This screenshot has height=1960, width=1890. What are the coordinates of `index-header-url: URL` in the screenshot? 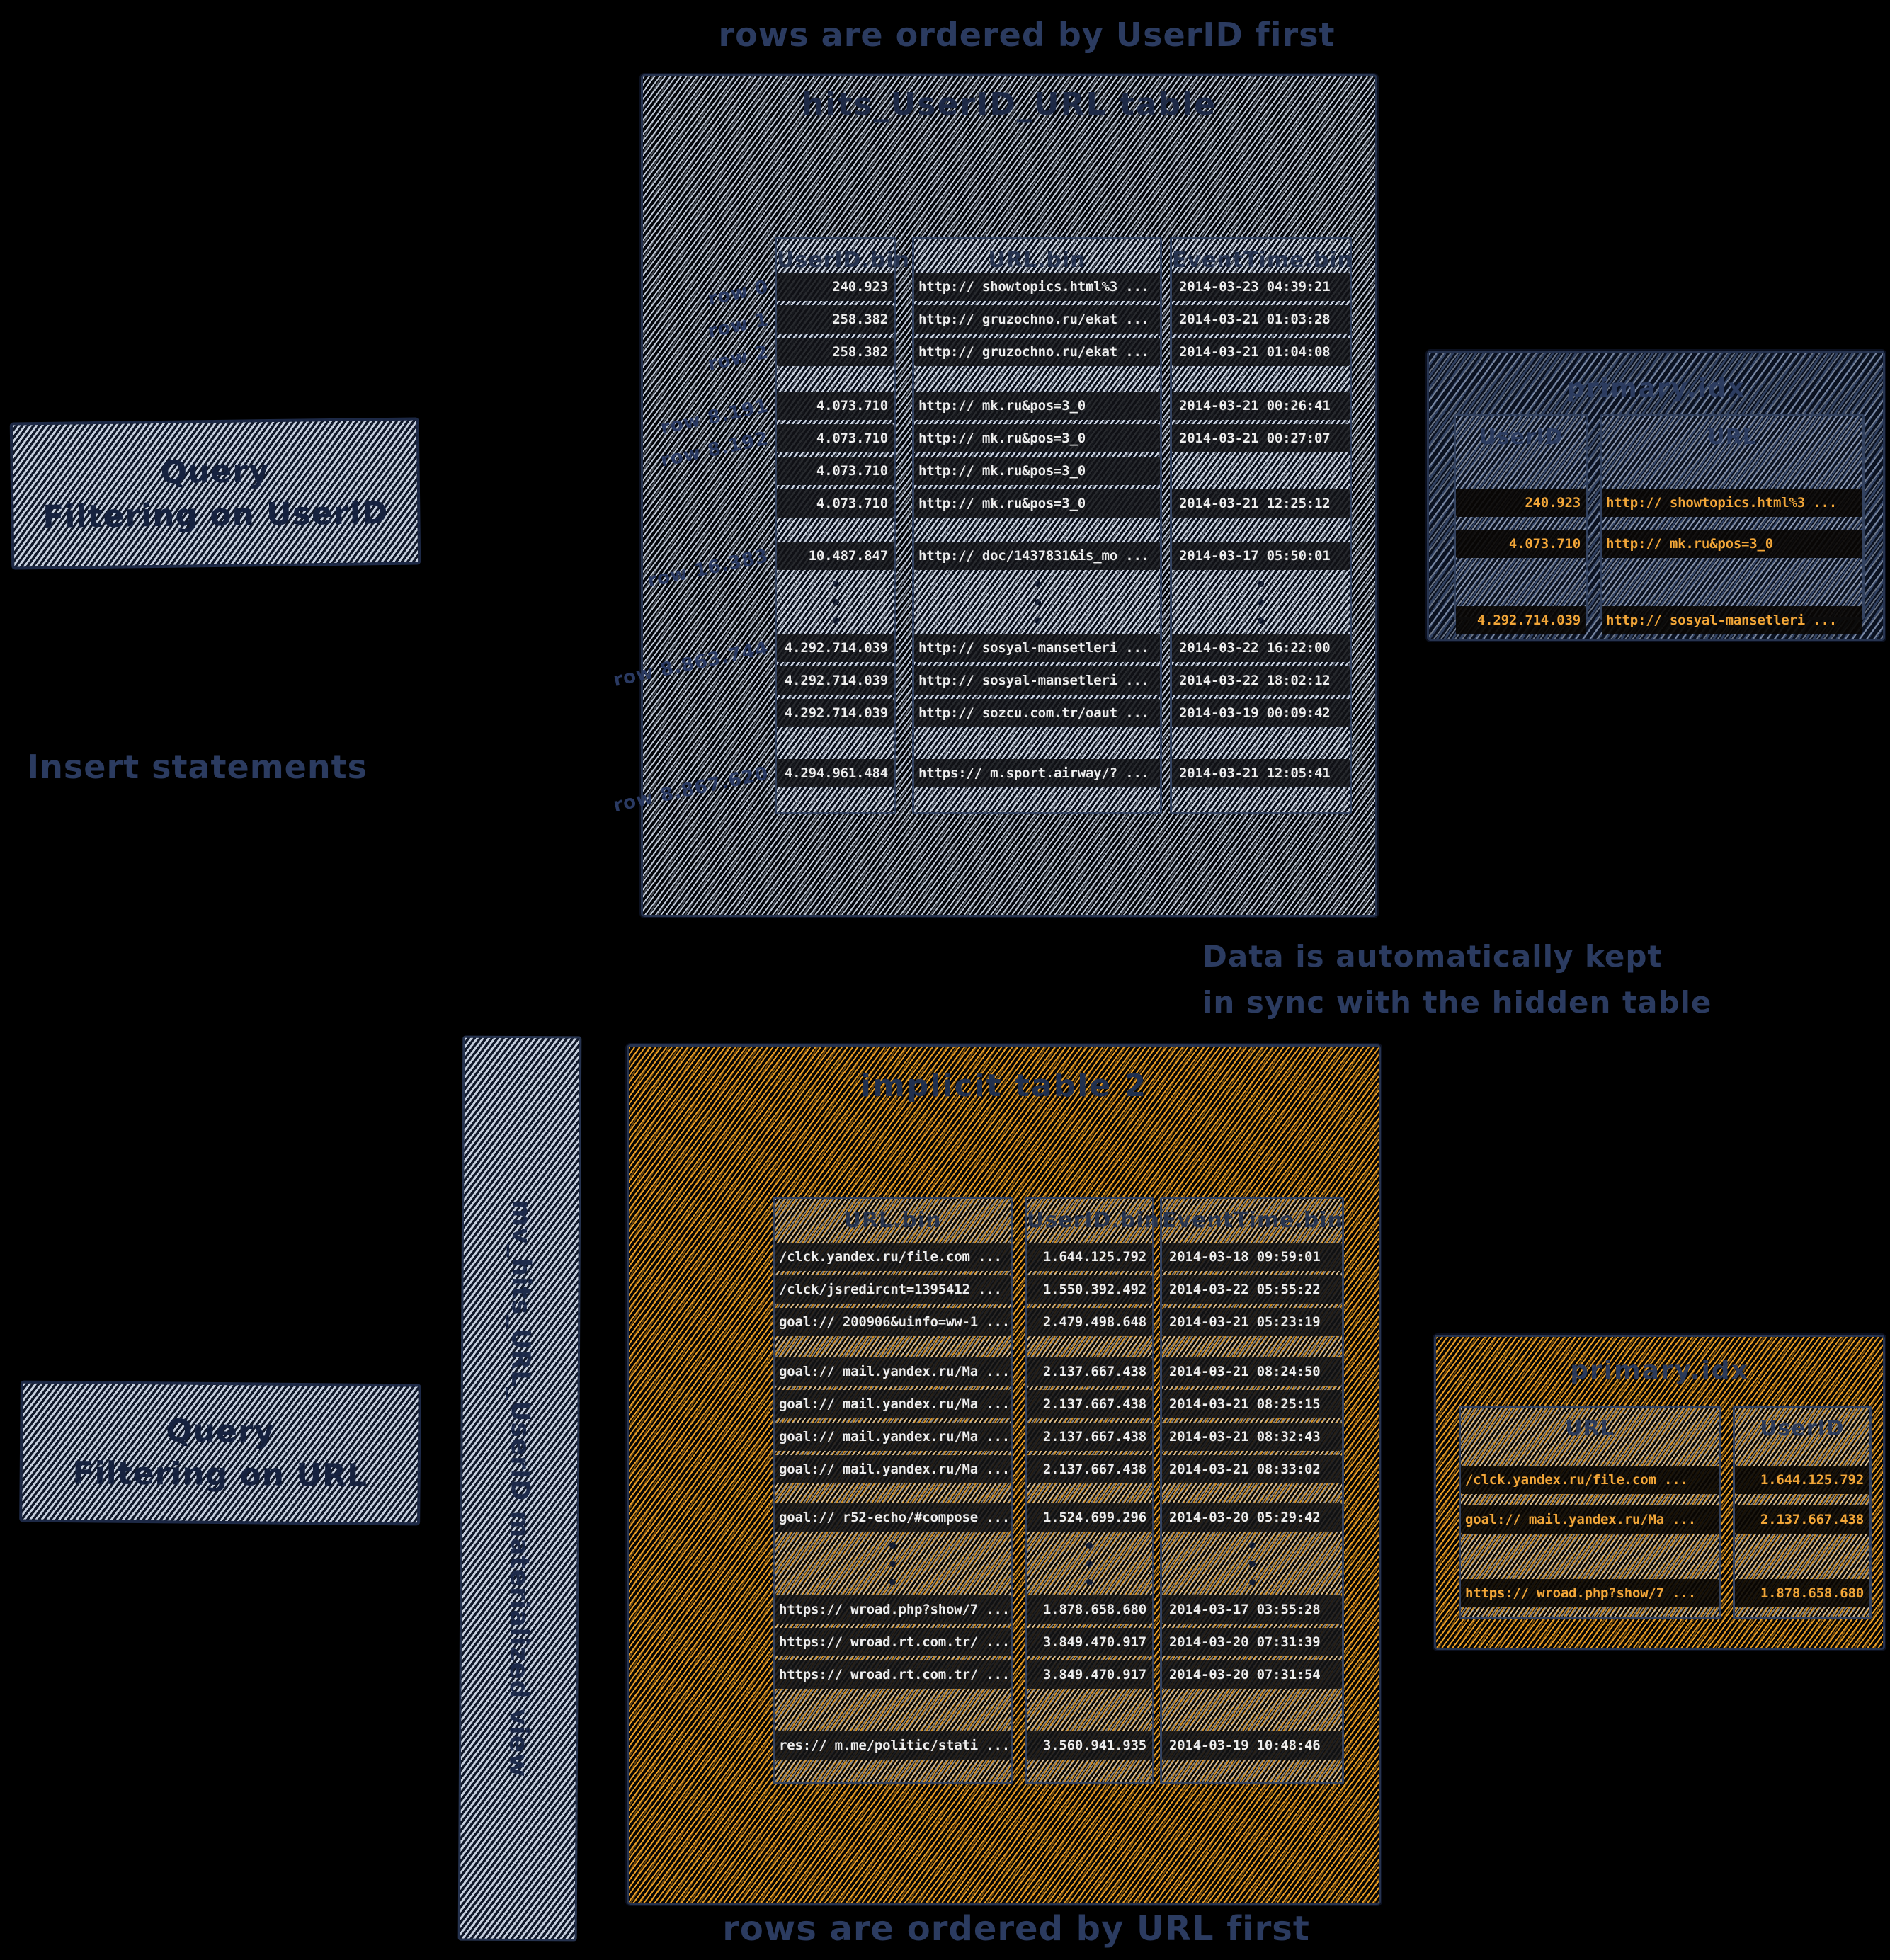 It's located at (1732, 437).